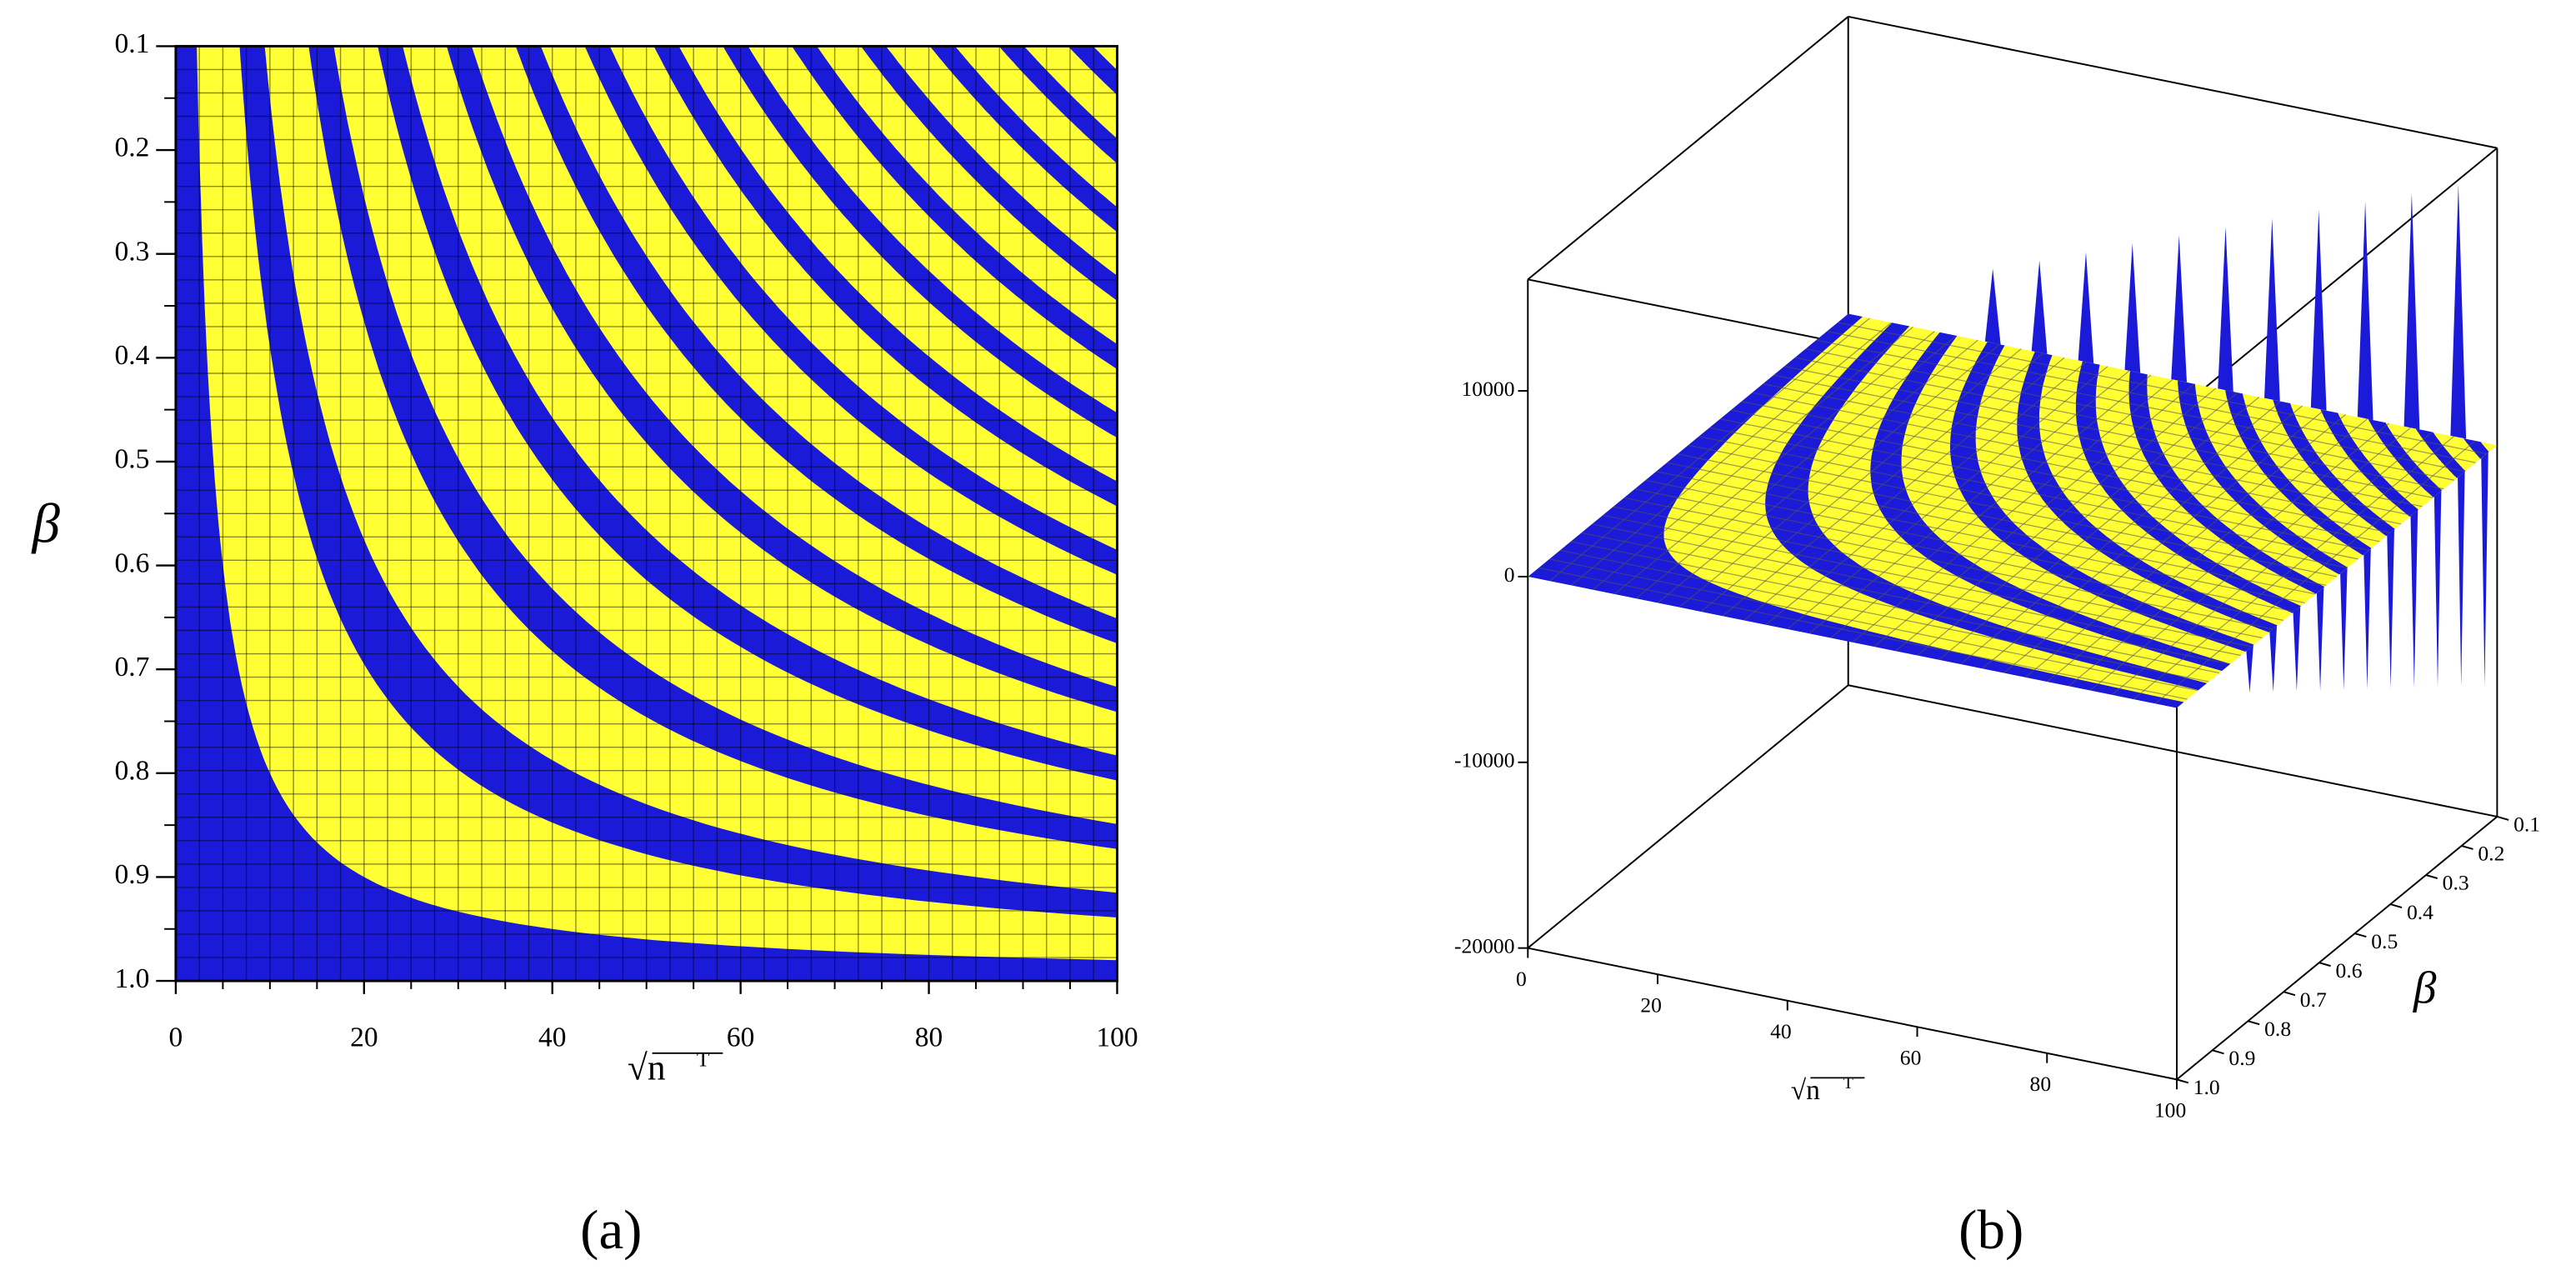  I want to click on surface, so click(2013, 511).